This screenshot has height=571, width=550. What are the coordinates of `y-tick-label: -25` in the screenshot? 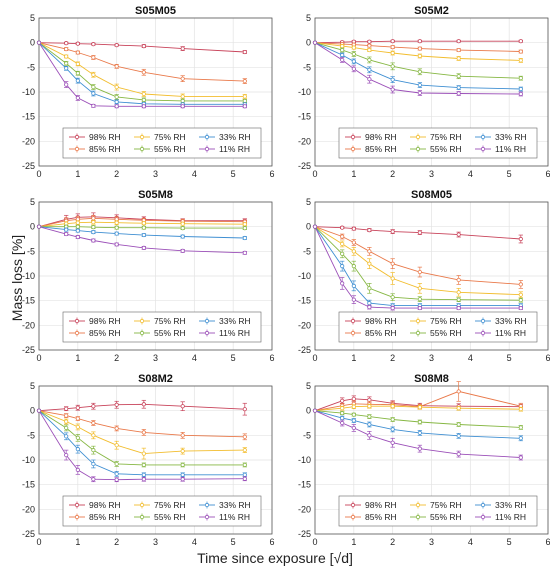 It's located at (28, 166).